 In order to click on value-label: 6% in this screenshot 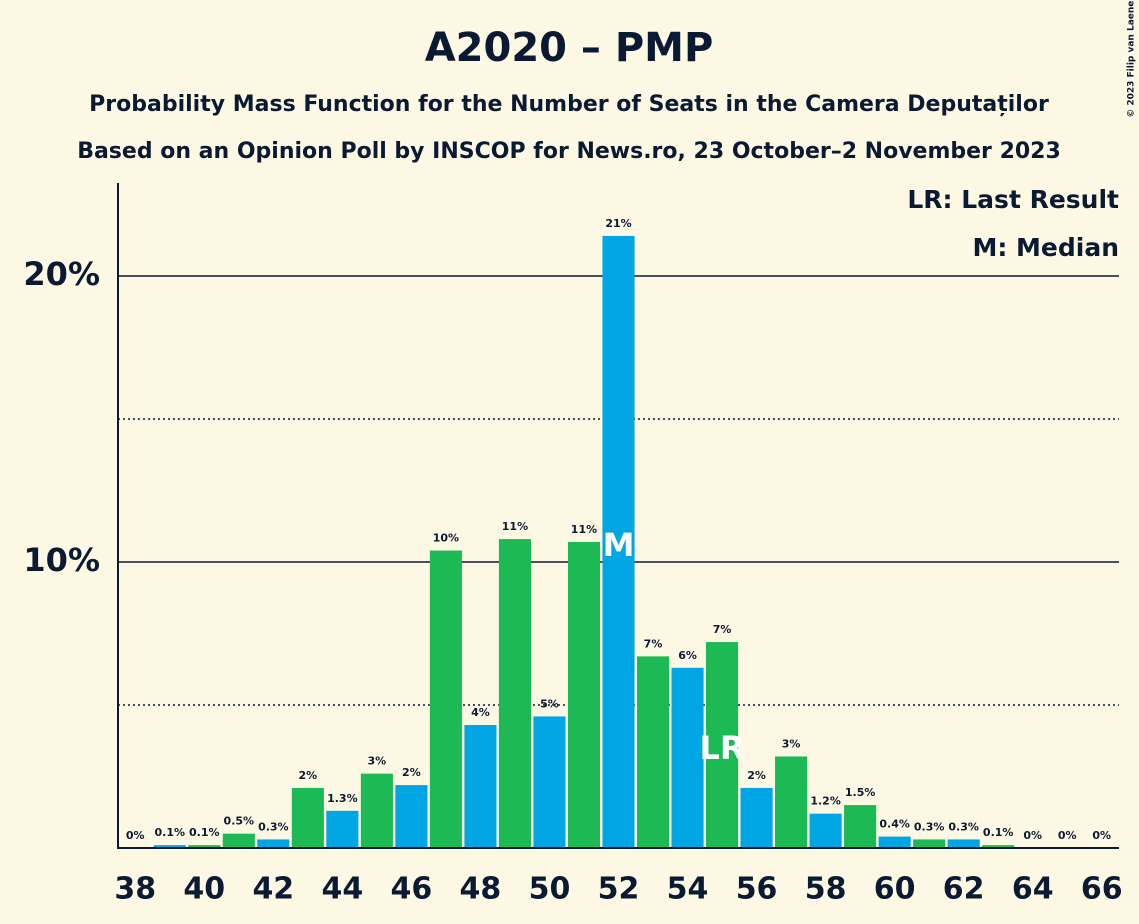, I will do `click(687, 655)`.